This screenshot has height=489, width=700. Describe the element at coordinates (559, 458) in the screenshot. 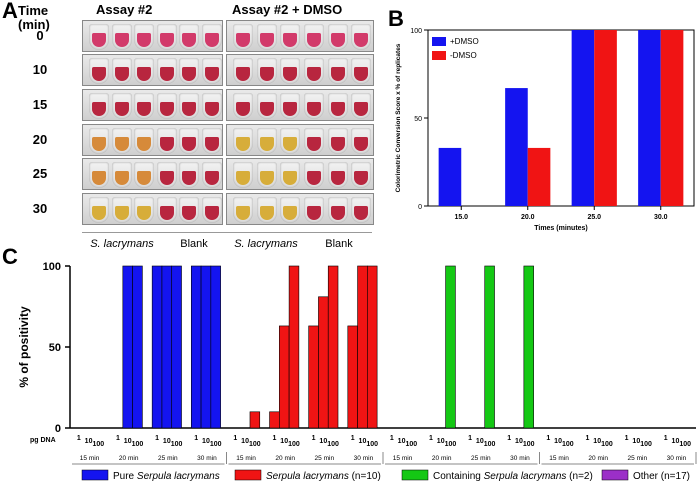

I see `time-group-label: 15 min` at that location.